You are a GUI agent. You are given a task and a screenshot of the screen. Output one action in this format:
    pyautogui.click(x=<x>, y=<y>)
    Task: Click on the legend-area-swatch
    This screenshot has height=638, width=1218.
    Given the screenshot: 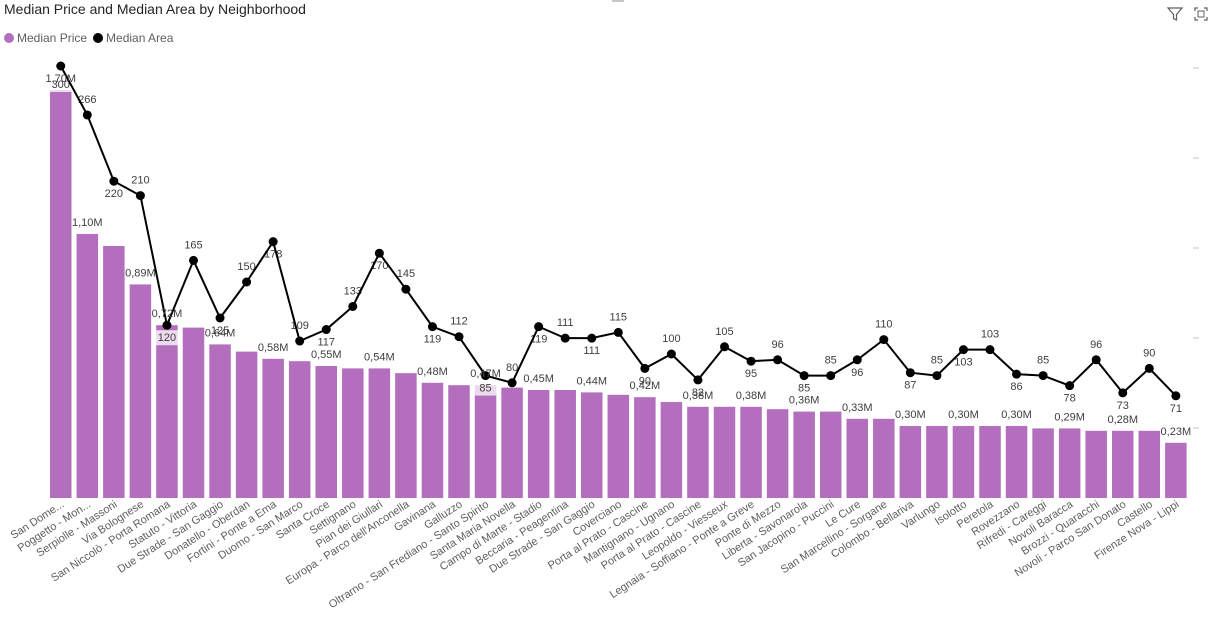 What is the action you would take?
    pyautogui.click(x=98, y=38)
    